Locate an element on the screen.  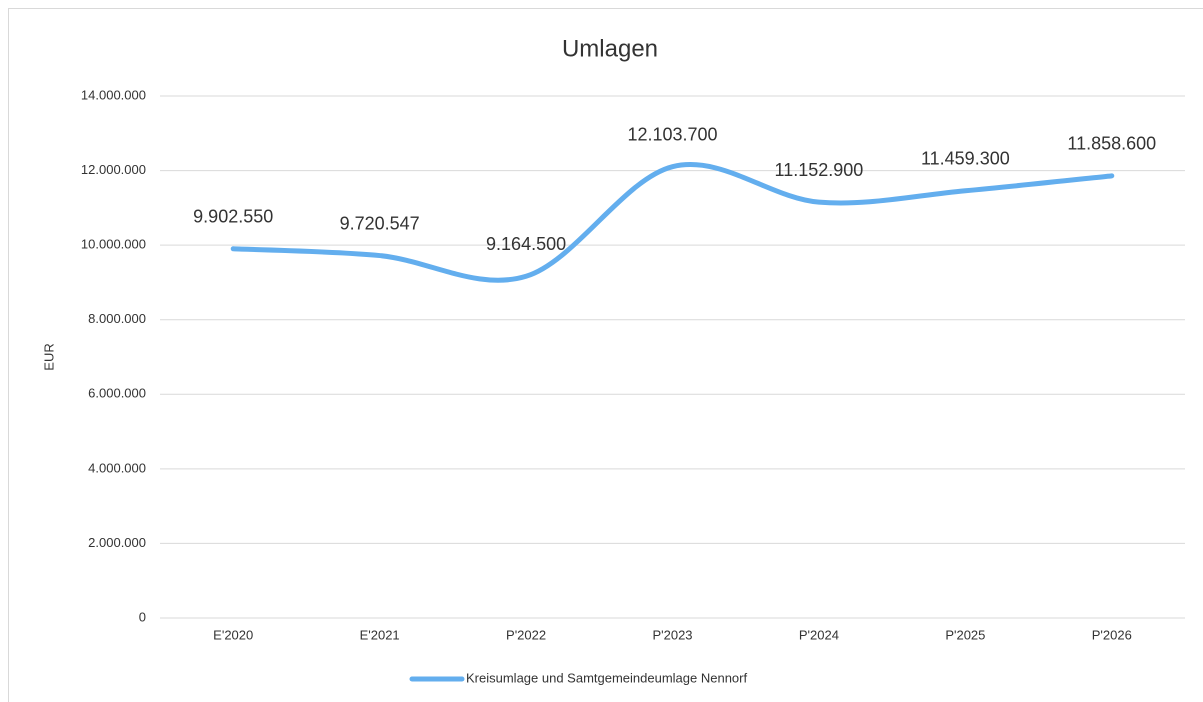
data-label: 9.164.500 is located at coordinates (526, 244).